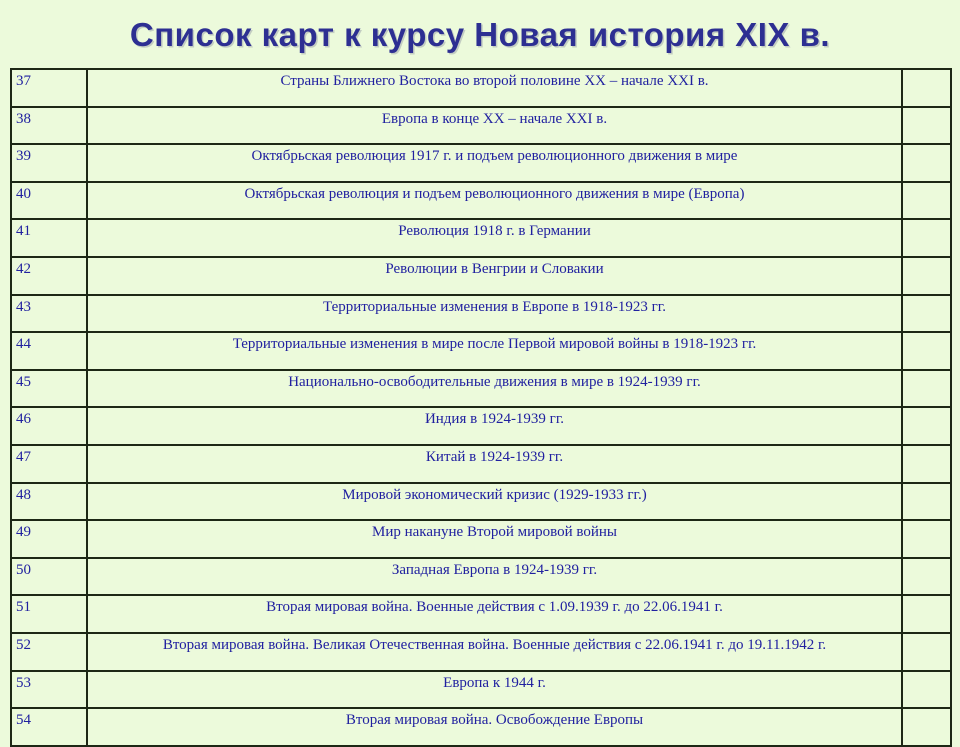 This screenshot has width=960, height=747. What do you see at coordinates (494, 539) in the screenshot?
I see `map-title-cell: Мир накануне Второй мировой войны` at bounding box center [494, 539].